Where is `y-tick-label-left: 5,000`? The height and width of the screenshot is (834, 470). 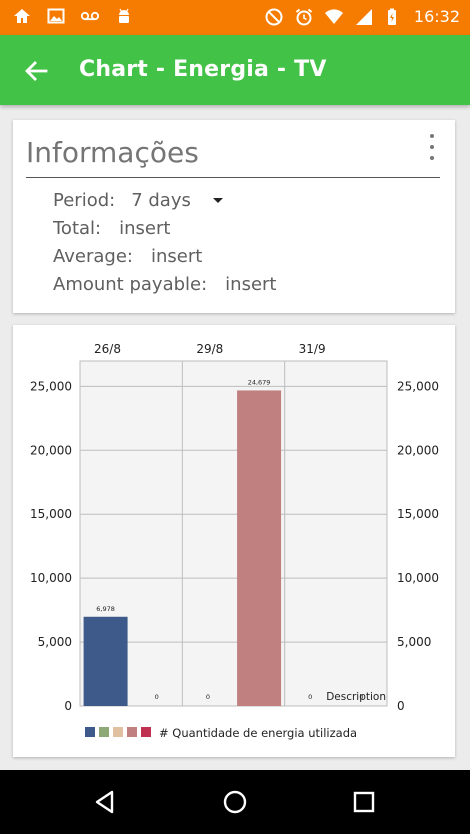
y-tick-label-left: 5,000 is located at coordinates (55, 642).